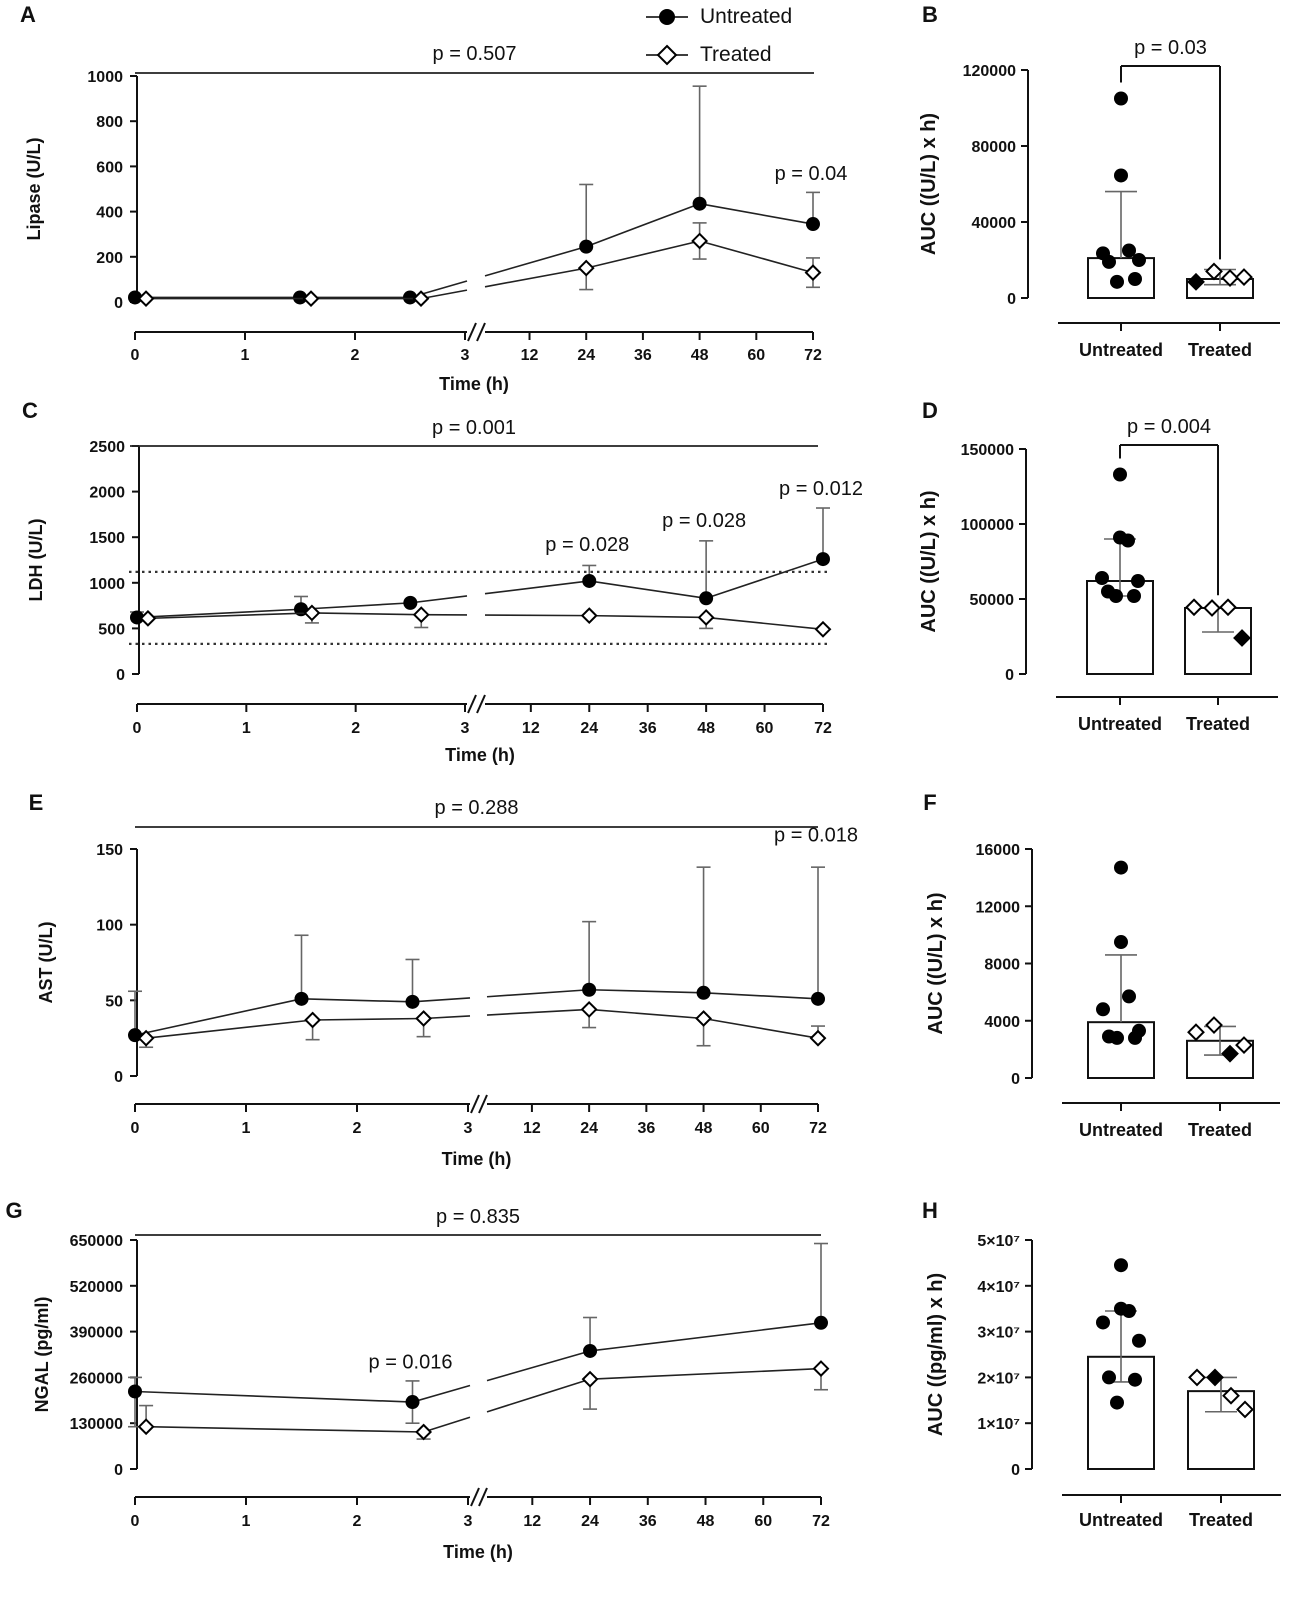  Describe the element at coordinates (109, 167) in the screenshot. I see `y-tick-label: 600` at that location.